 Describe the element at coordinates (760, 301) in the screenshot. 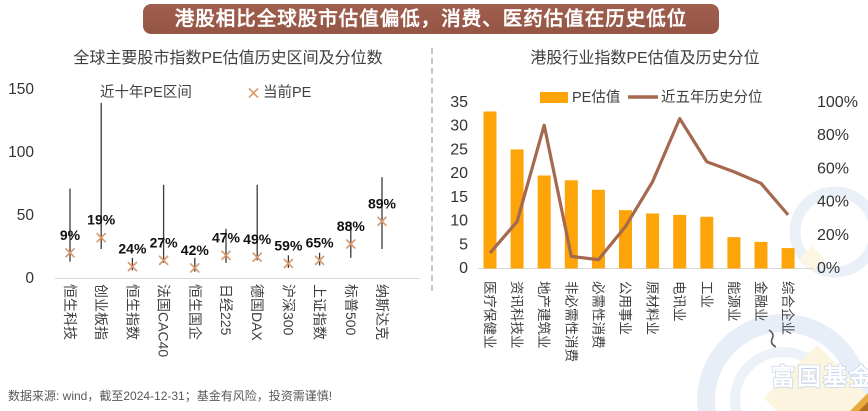

I see `category-label: 金融业` at that location.